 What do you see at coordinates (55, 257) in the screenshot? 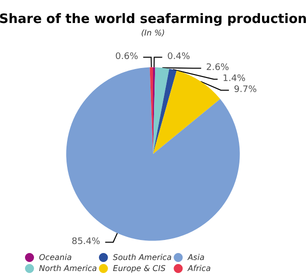
I see `legend-label: Oceania` at bounding box center [55, 257].